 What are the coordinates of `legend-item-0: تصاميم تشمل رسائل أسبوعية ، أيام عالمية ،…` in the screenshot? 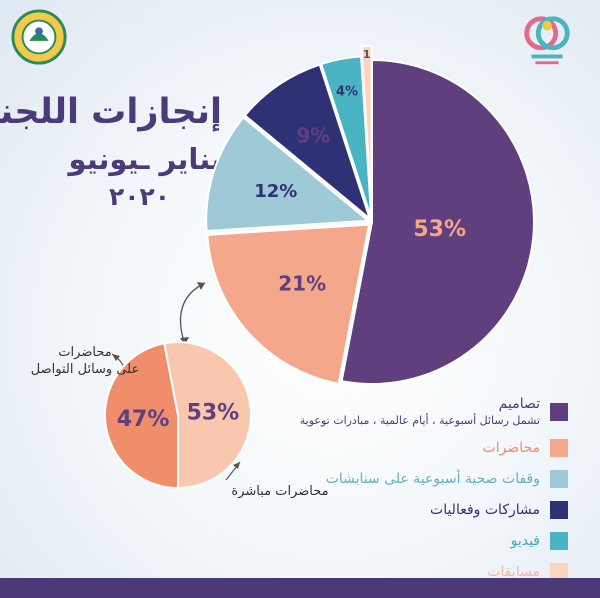 It's located at (418, 412).